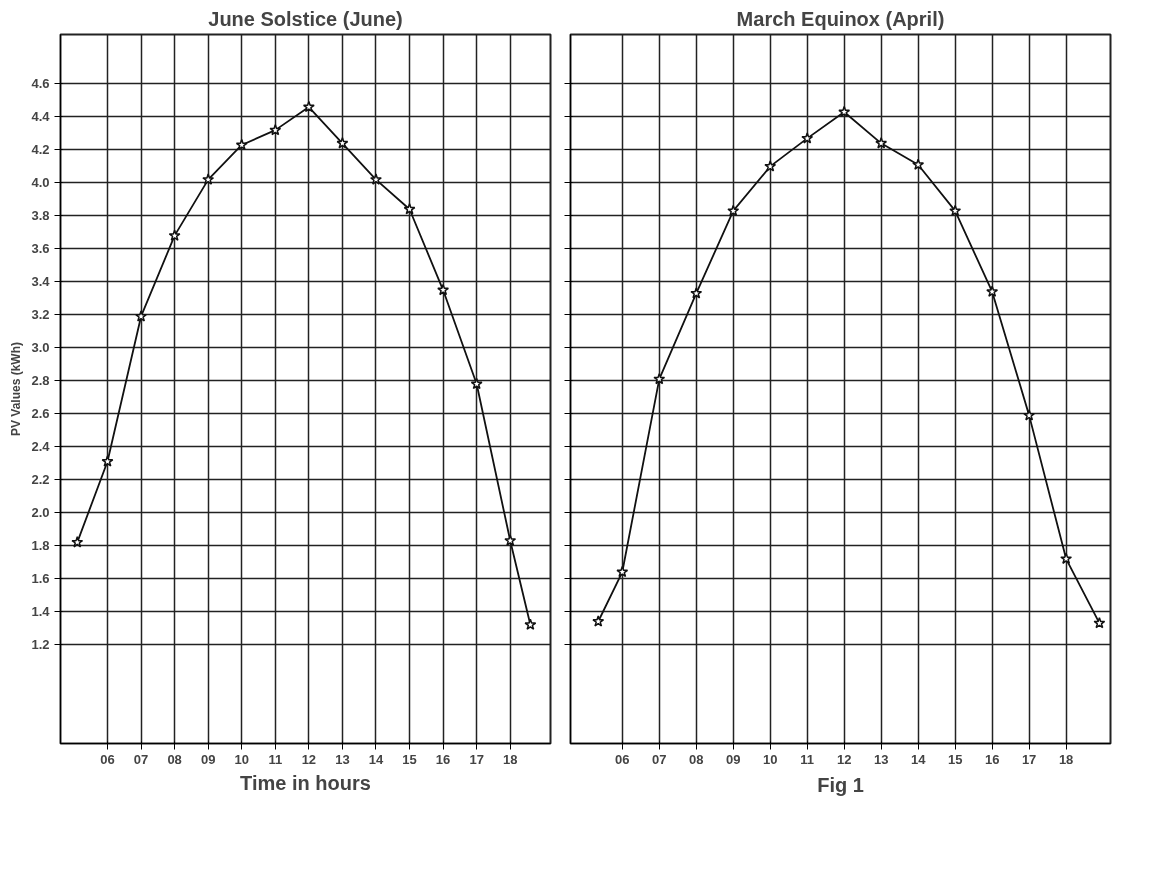  I want to click on y-tick-label: 1.8, so click(40, 546).